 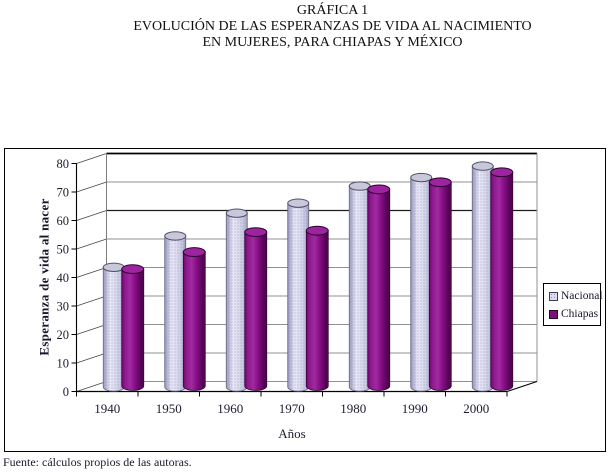 What do you see at coordinates (553, 314) in the screenshot?
I see `legend-swatch-chiapas-icon` at bounding box center [553, 314].